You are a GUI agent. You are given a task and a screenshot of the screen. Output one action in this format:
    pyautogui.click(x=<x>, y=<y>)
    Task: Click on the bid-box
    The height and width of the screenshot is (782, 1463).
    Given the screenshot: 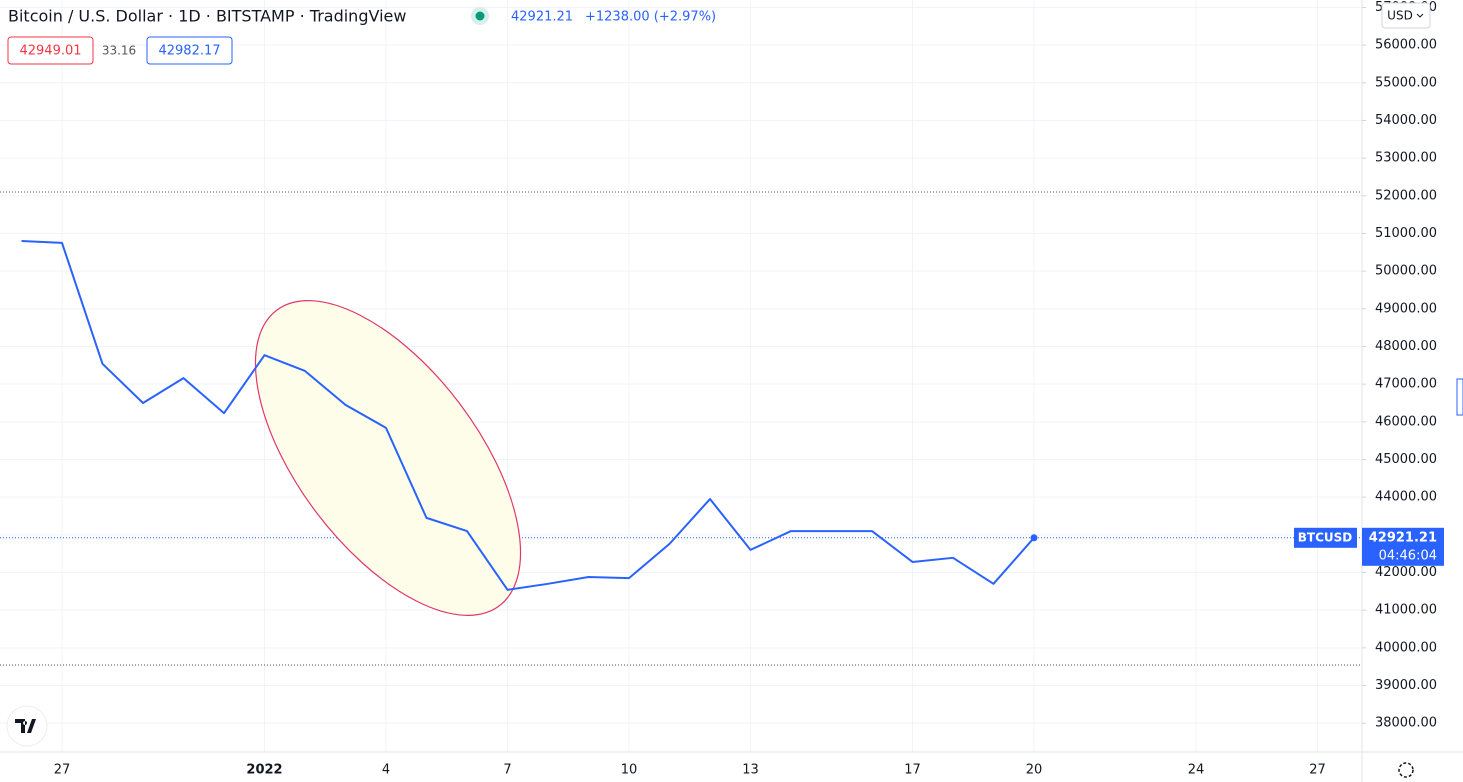 What is the action you would take?
    pyautogui.click(x=50, y=50)
    